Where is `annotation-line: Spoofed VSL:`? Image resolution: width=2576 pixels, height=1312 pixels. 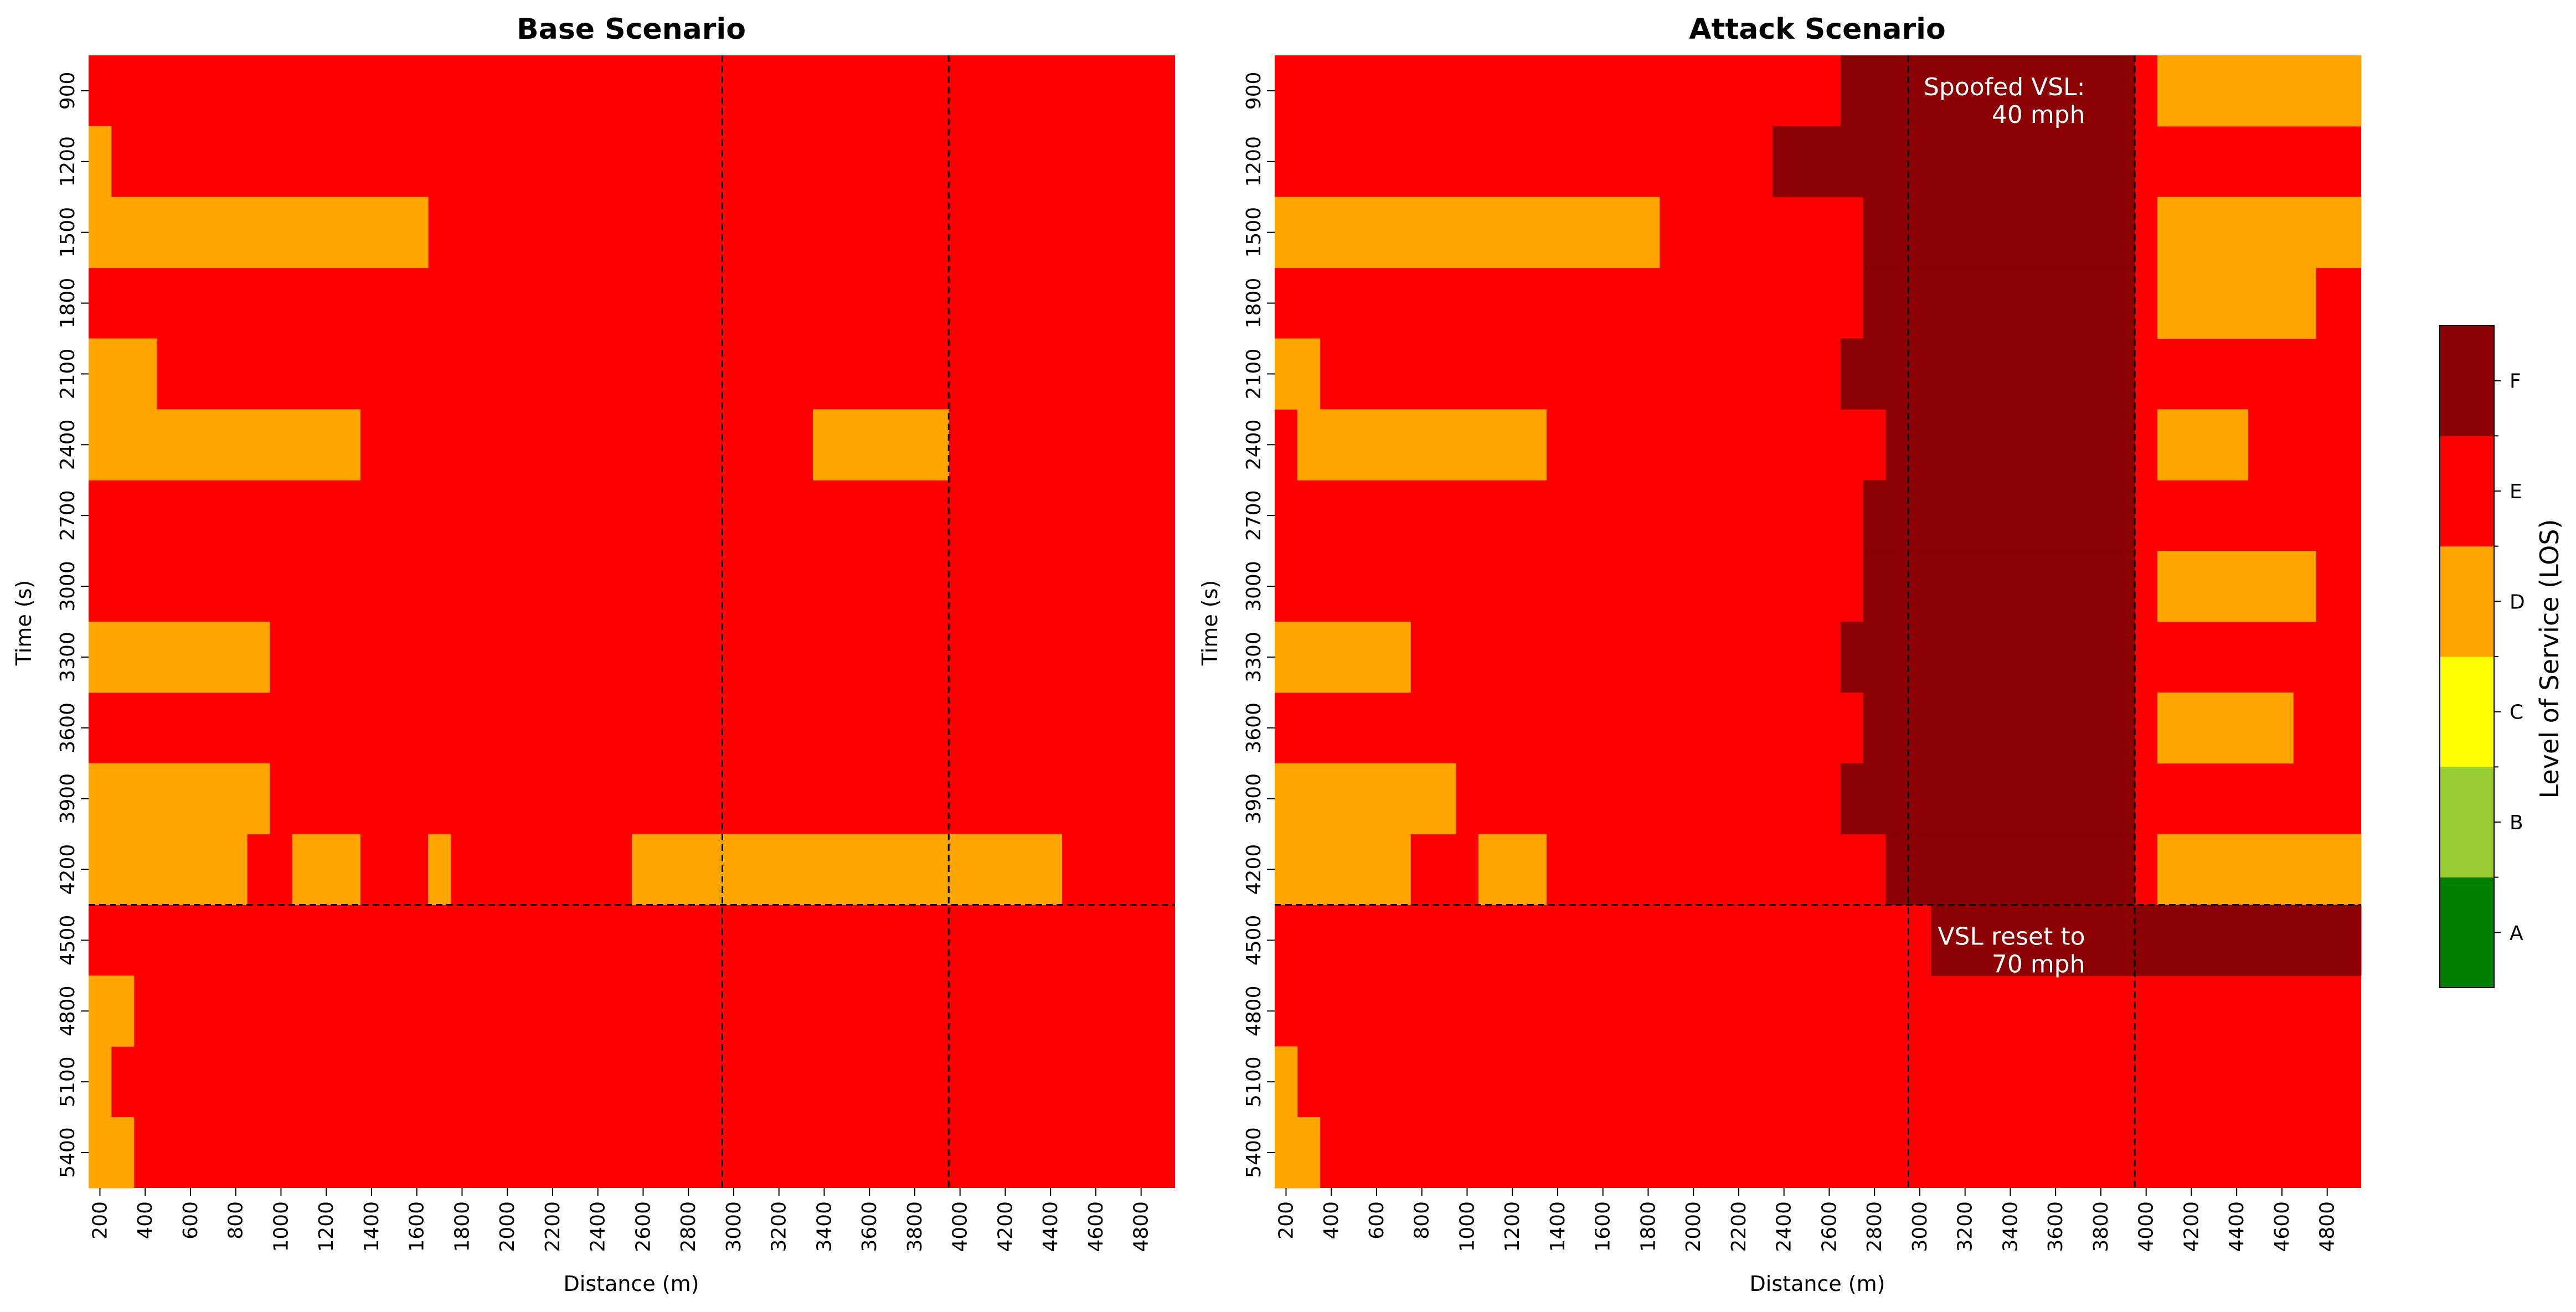
annotation-line: Spoofed VSL: is located at coordinates (2004, 87).